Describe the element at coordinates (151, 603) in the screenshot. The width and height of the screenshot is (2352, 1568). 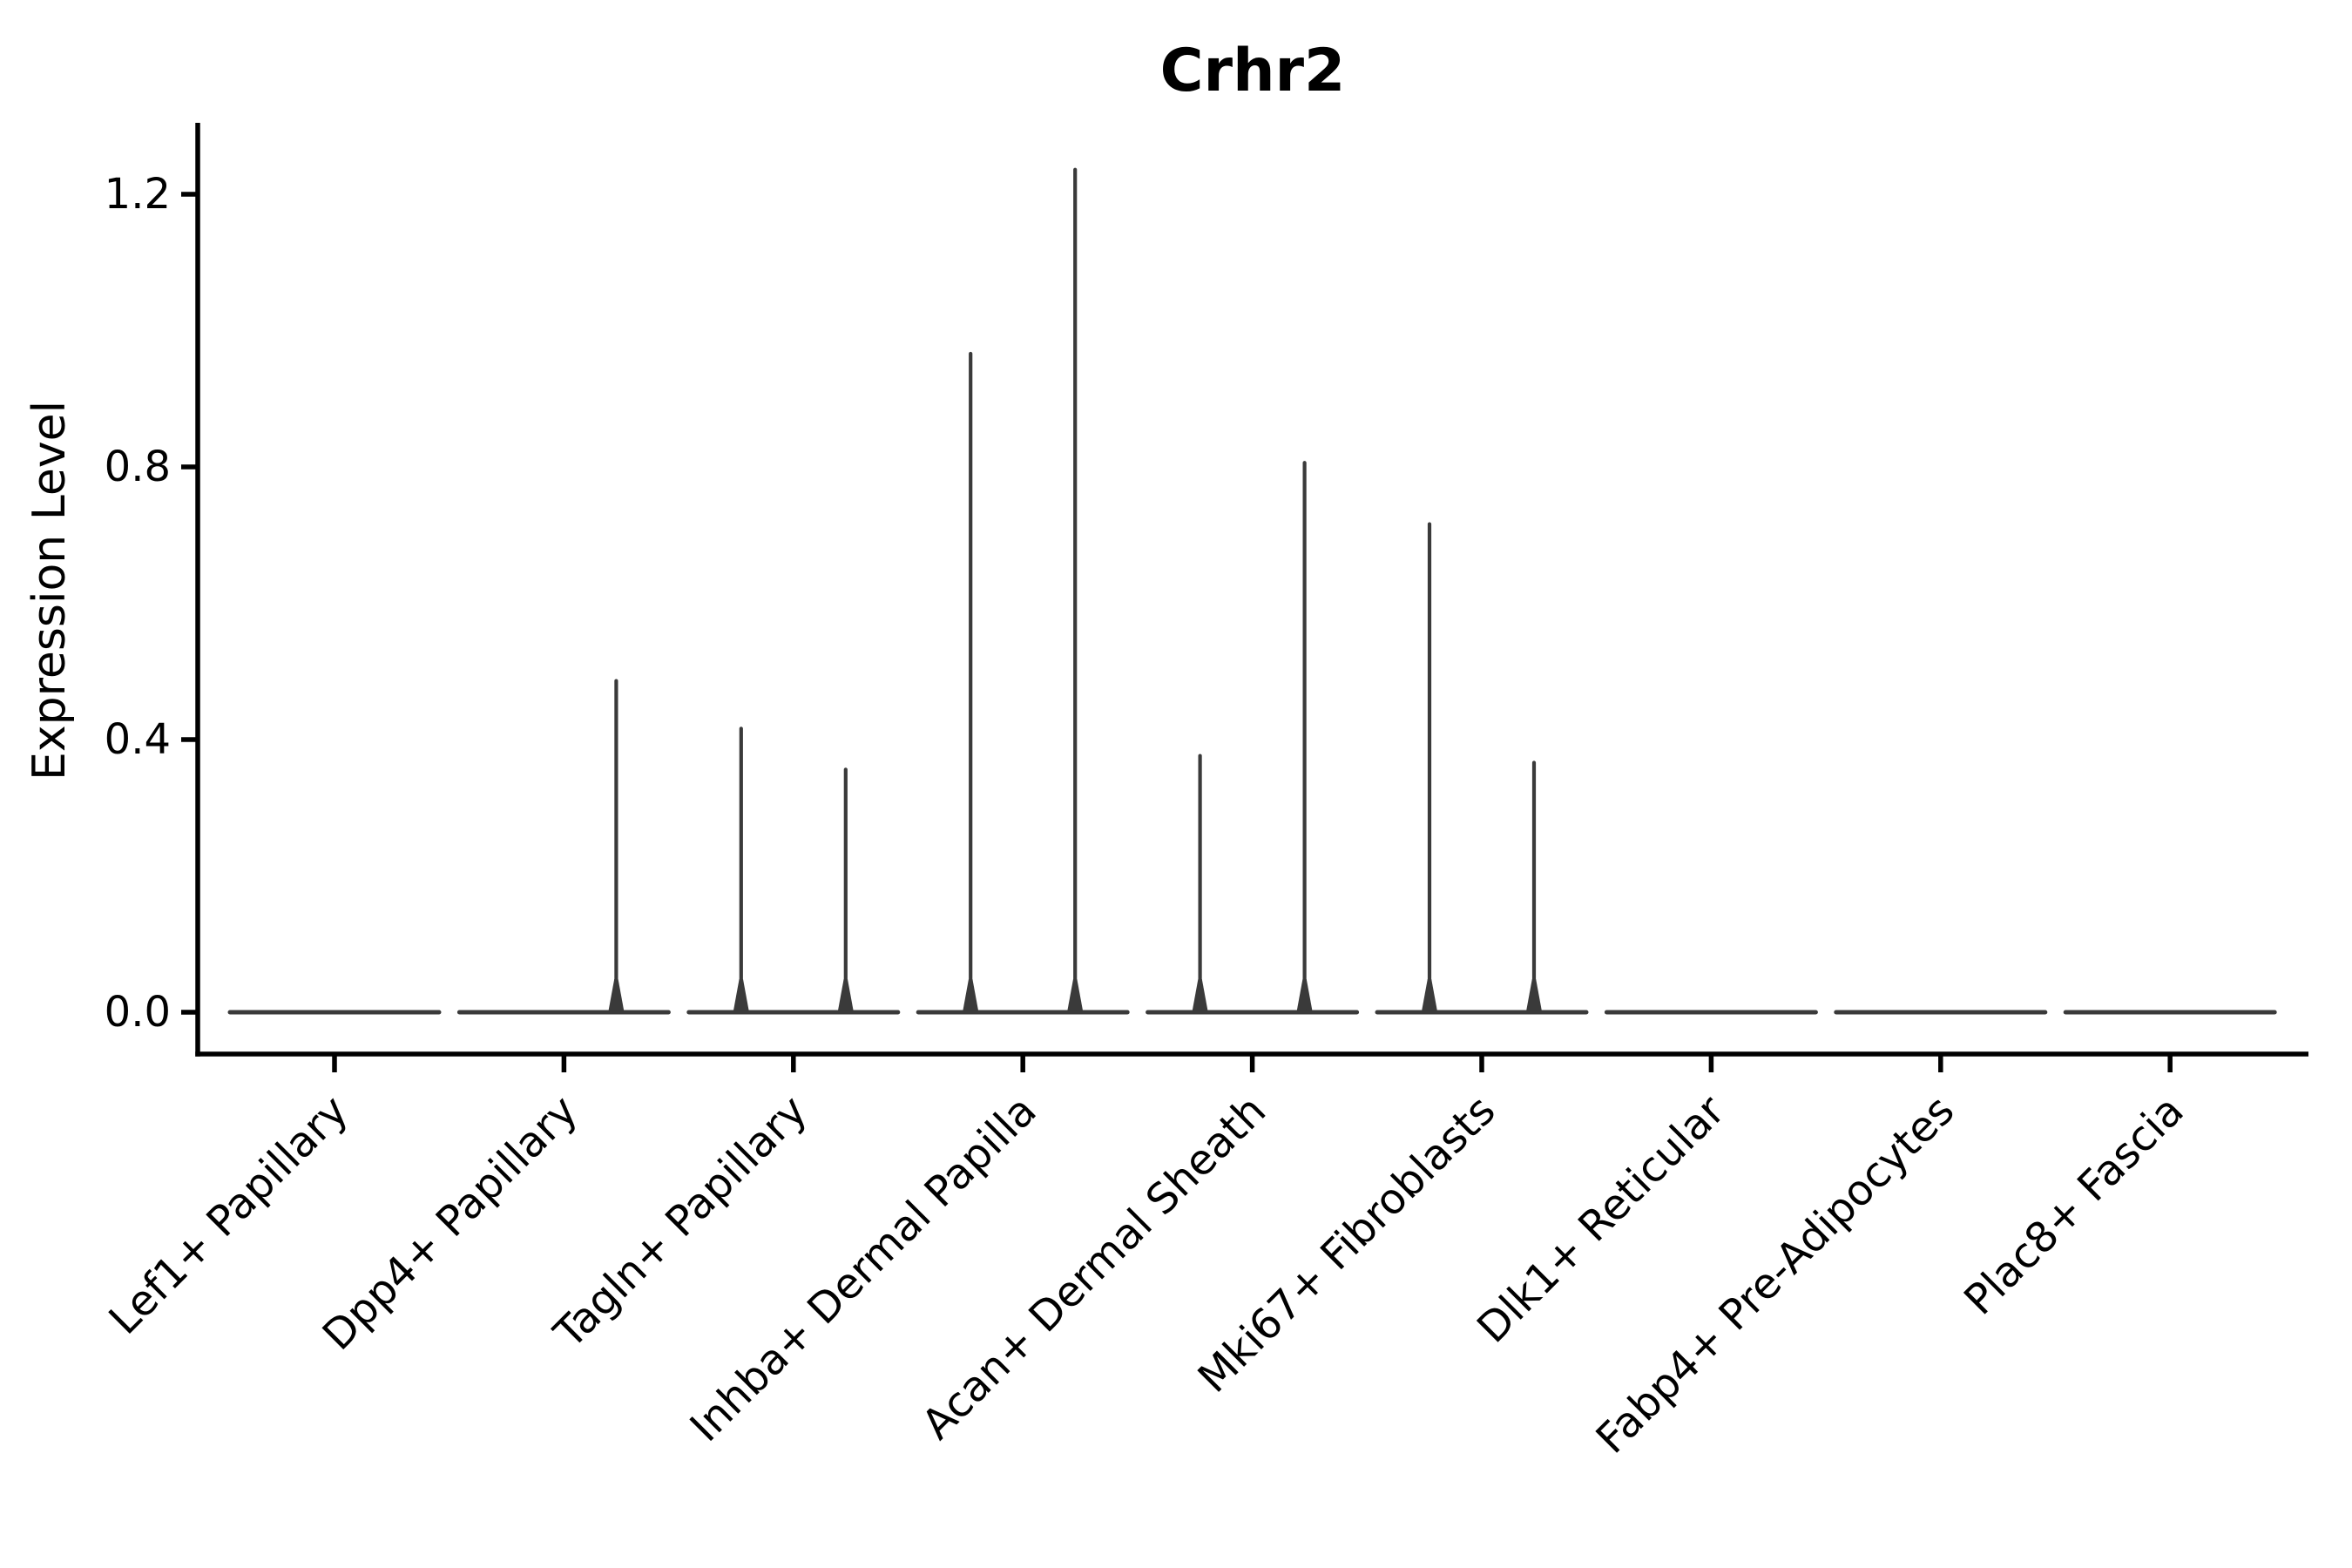
I see `y-axis-ticks: 0.0 0.4 0.8 1.2` at that location.